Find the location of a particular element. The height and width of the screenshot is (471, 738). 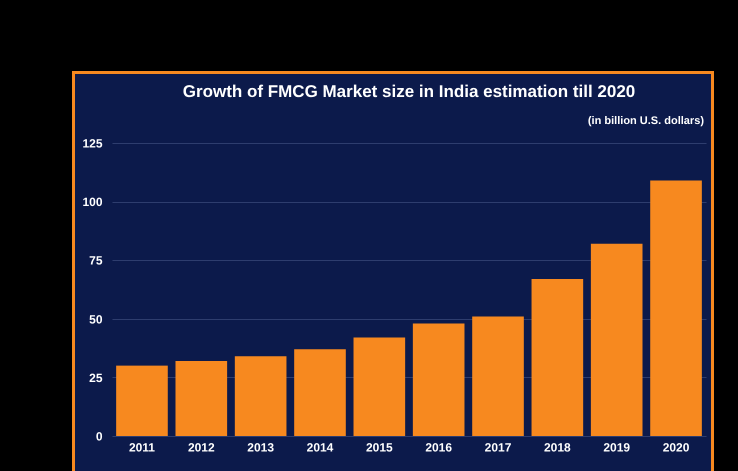

y-tick-label: 0 is located at coordinates (99, 437).